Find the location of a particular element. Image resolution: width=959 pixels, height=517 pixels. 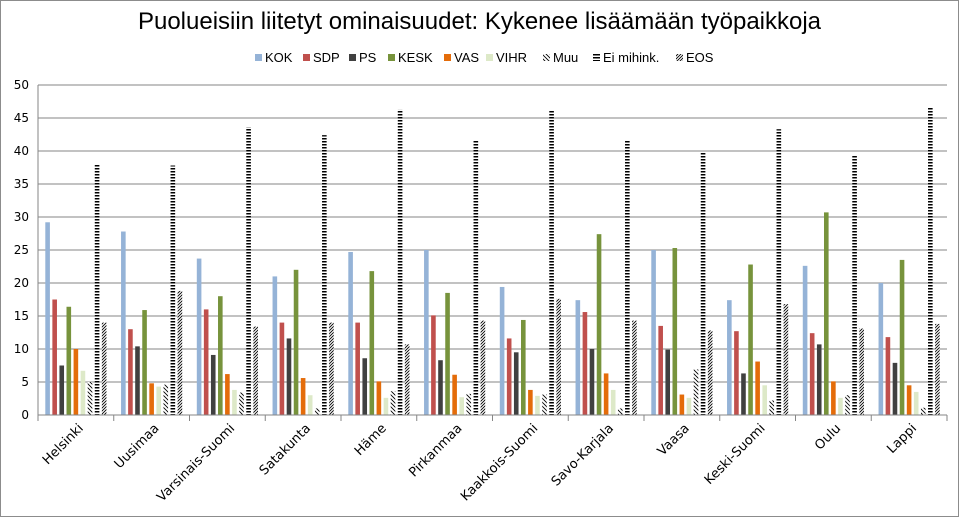

bar-ei-mihink--0 is located at coordinates (97, 289).